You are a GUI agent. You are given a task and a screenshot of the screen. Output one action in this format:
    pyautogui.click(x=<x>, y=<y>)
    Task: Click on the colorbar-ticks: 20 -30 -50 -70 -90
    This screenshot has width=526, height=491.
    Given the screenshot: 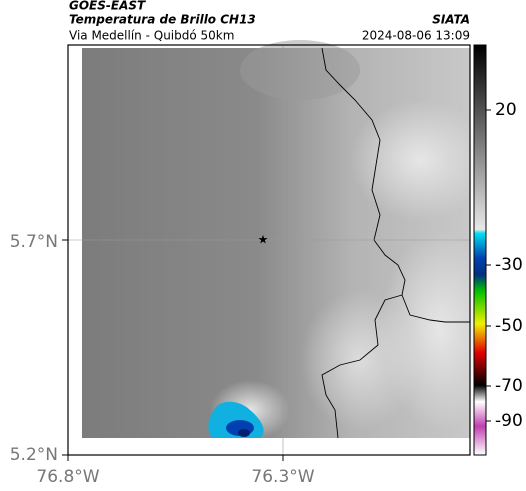 What is the action you would take?
    pyautogui.click(x=504, y=265)
    